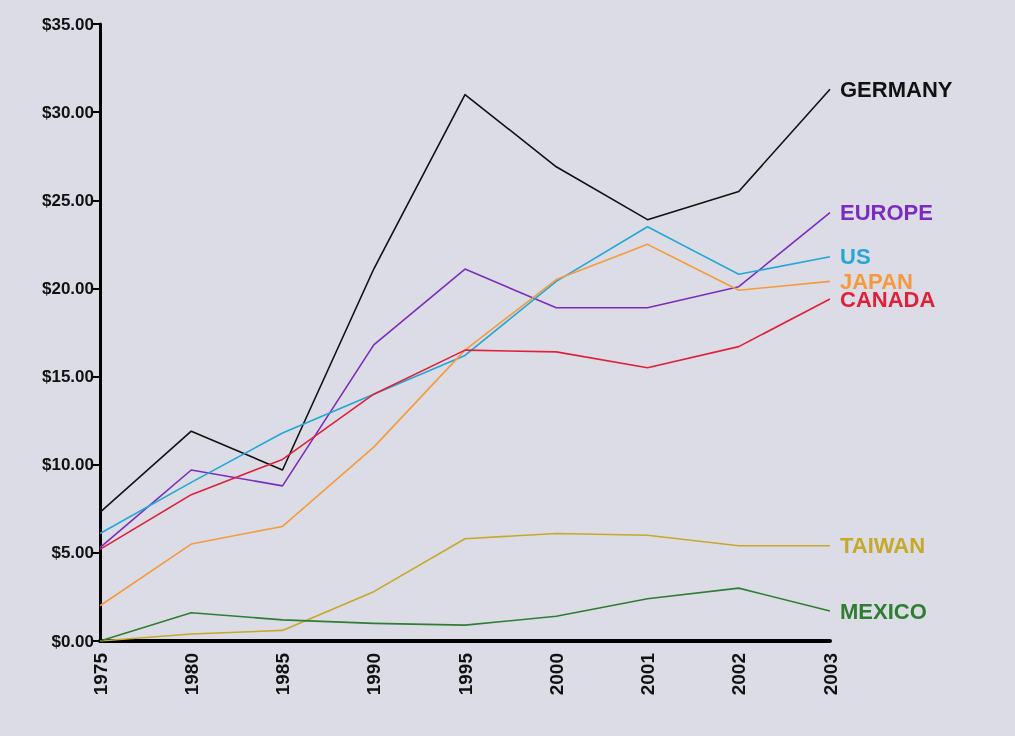  Describe the element at coordinates (282, 674) in the screenshot. I see `x-tick-label: 1985` at that location.